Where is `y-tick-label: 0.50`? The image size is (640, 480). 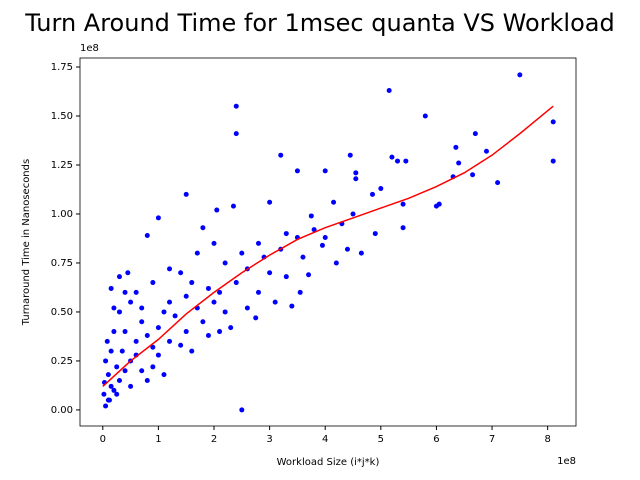 y-tick-label: 0.50 is located at coordinates (62, 312).